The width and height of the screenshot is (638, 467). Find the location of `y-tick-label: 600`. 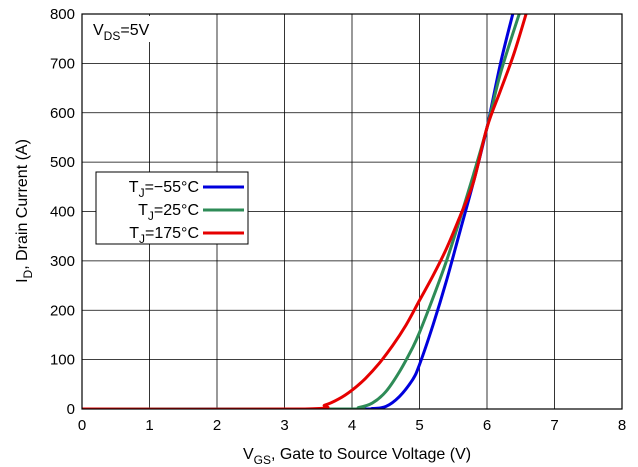

y-tick-label: 600 is located at coordinates (62, 113).